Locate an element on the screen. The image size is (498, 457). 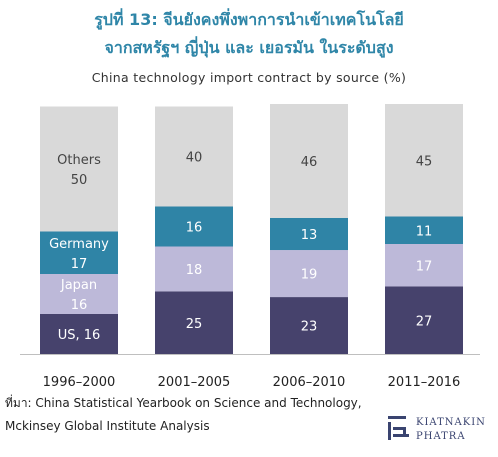
data-label-japan-2: 18 is located at coordinates (194, 270).